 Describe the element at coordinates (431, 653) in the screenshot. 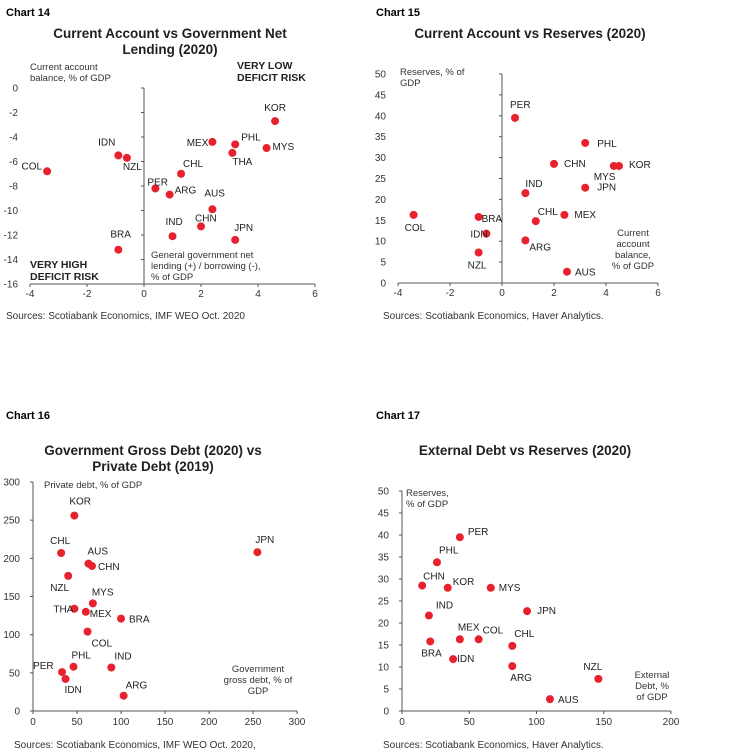

I see `data-label-bra: BRA` at that location.